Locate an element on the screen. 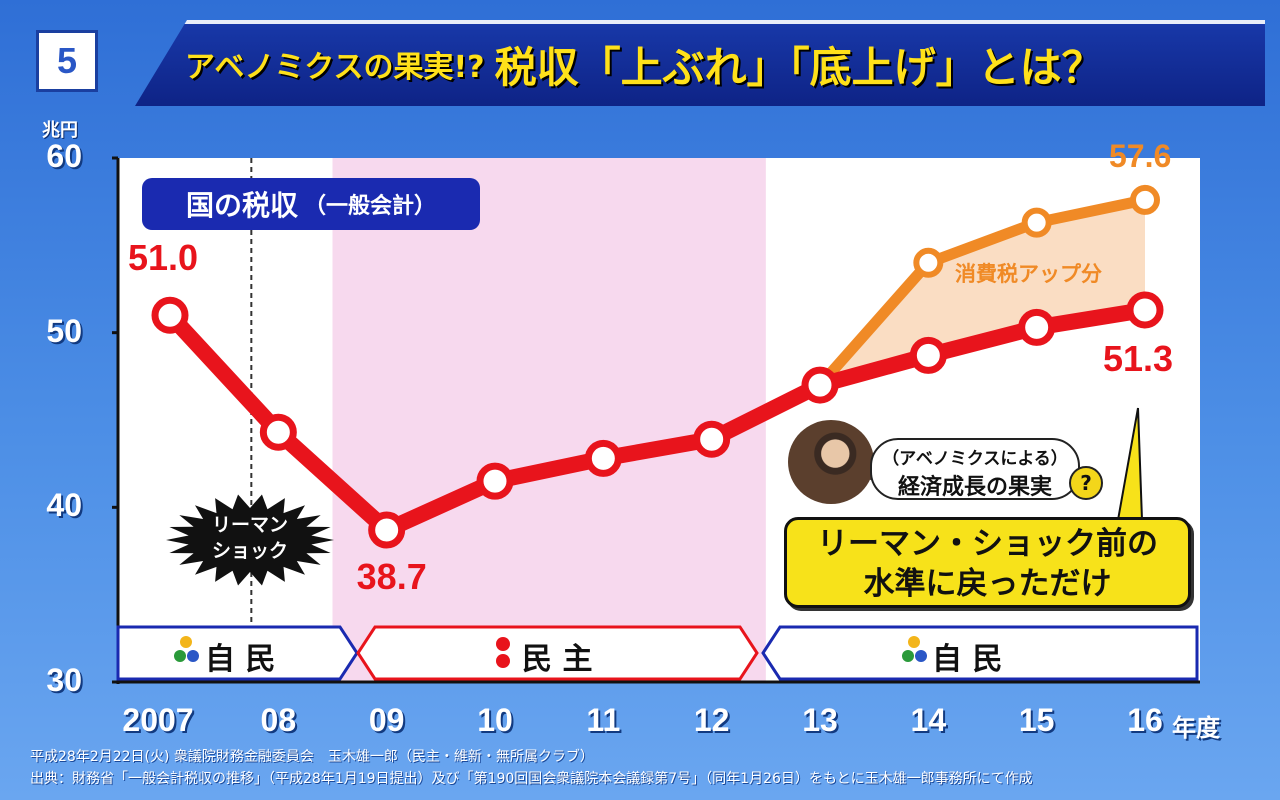 This screenshot has width=1280, height=800. data-label: 57.6 is located at coordinates (1140, 155).